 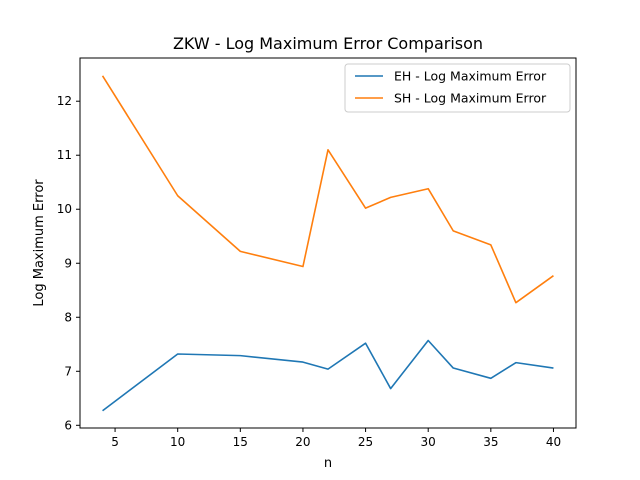 I want to click on legend-box, so click(x=457, y=88).